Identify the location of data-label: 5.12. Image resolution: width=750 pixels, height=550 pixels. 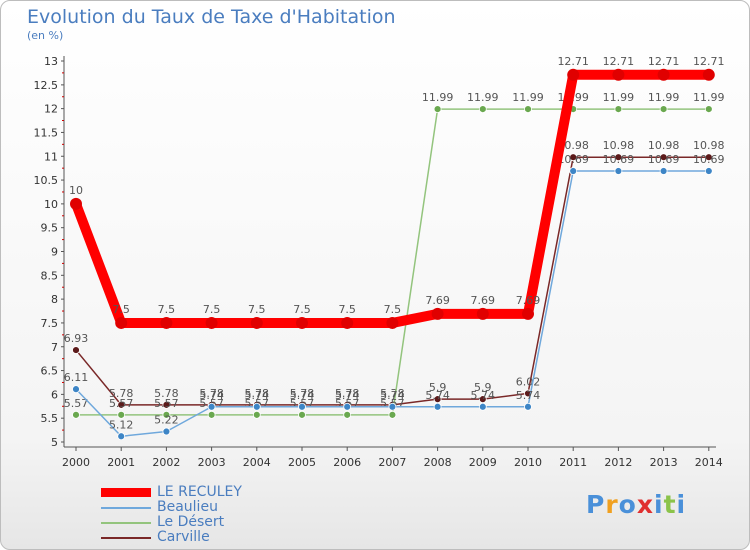
(121, 424).